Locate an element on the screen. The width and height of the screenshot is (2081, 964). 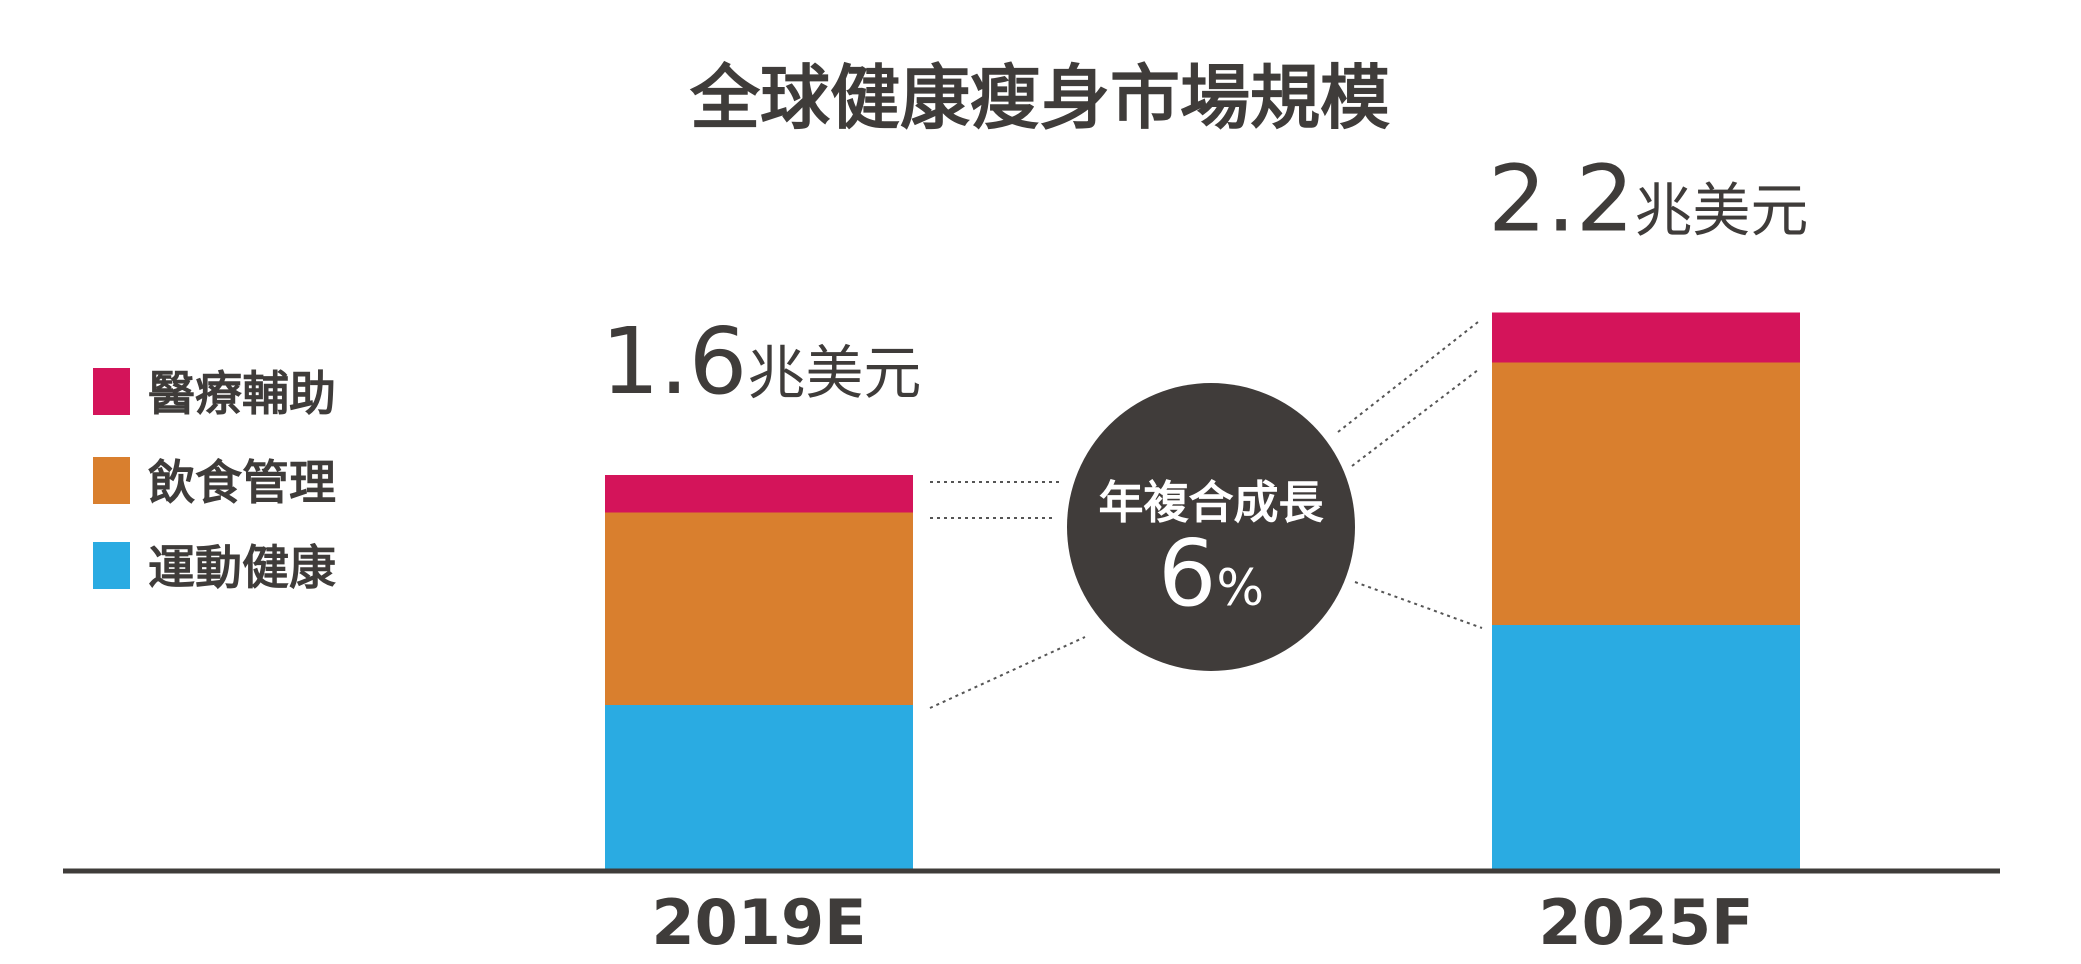
total-value: 1.6 is located at coordinates (674, 361).